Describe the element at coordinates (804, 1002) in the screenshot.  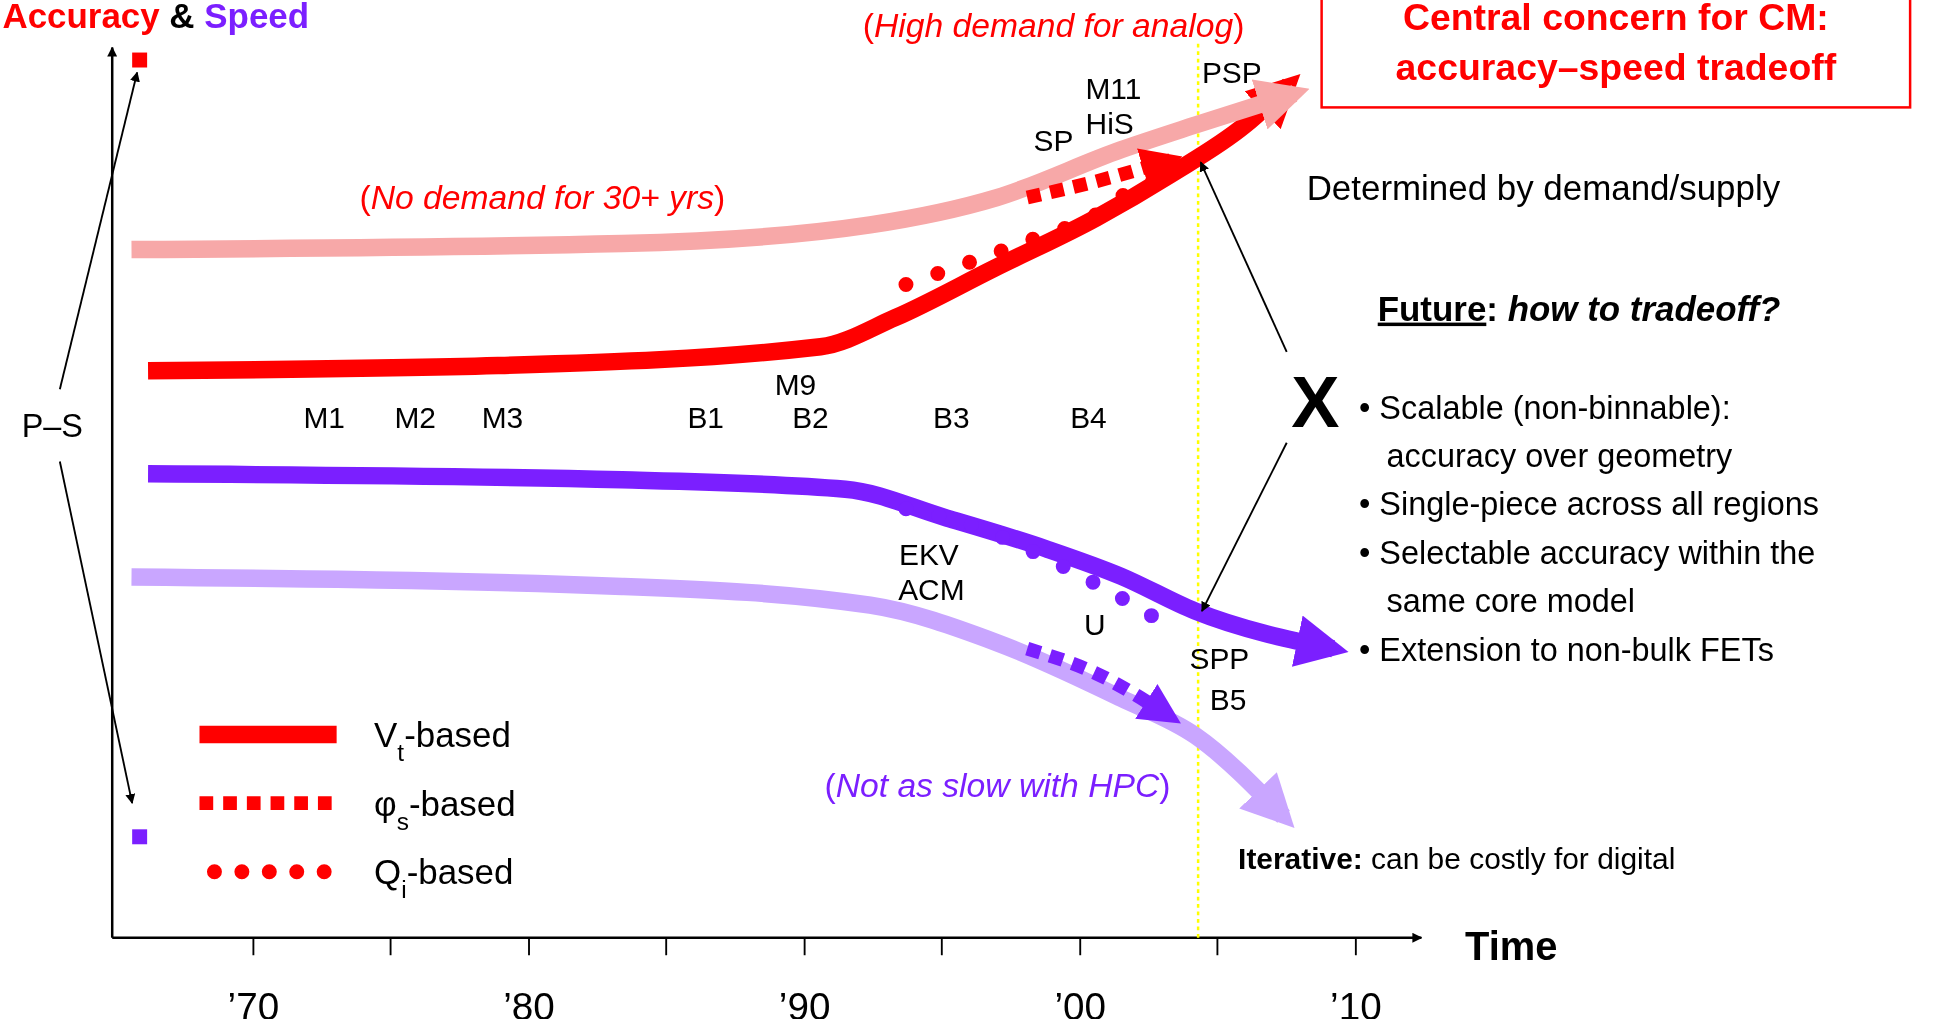
I see `x-tick-label: ’90` at that location.